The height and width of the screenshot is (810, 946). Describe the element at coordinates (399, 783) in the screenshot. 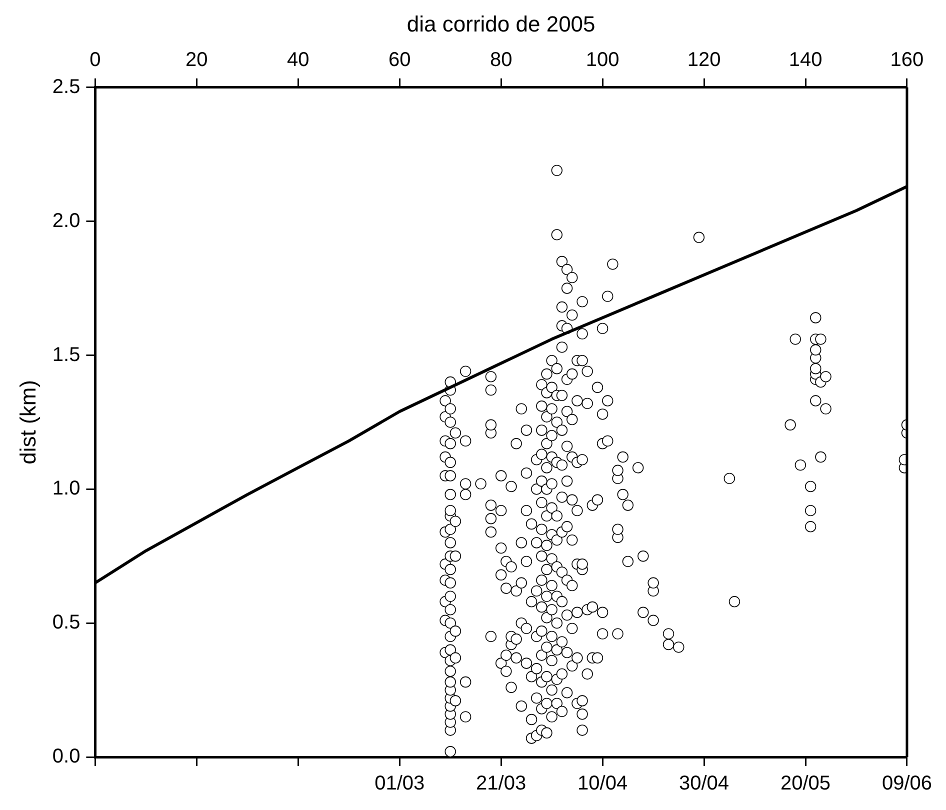

I see `x-tick-label: 01/03` at that location.